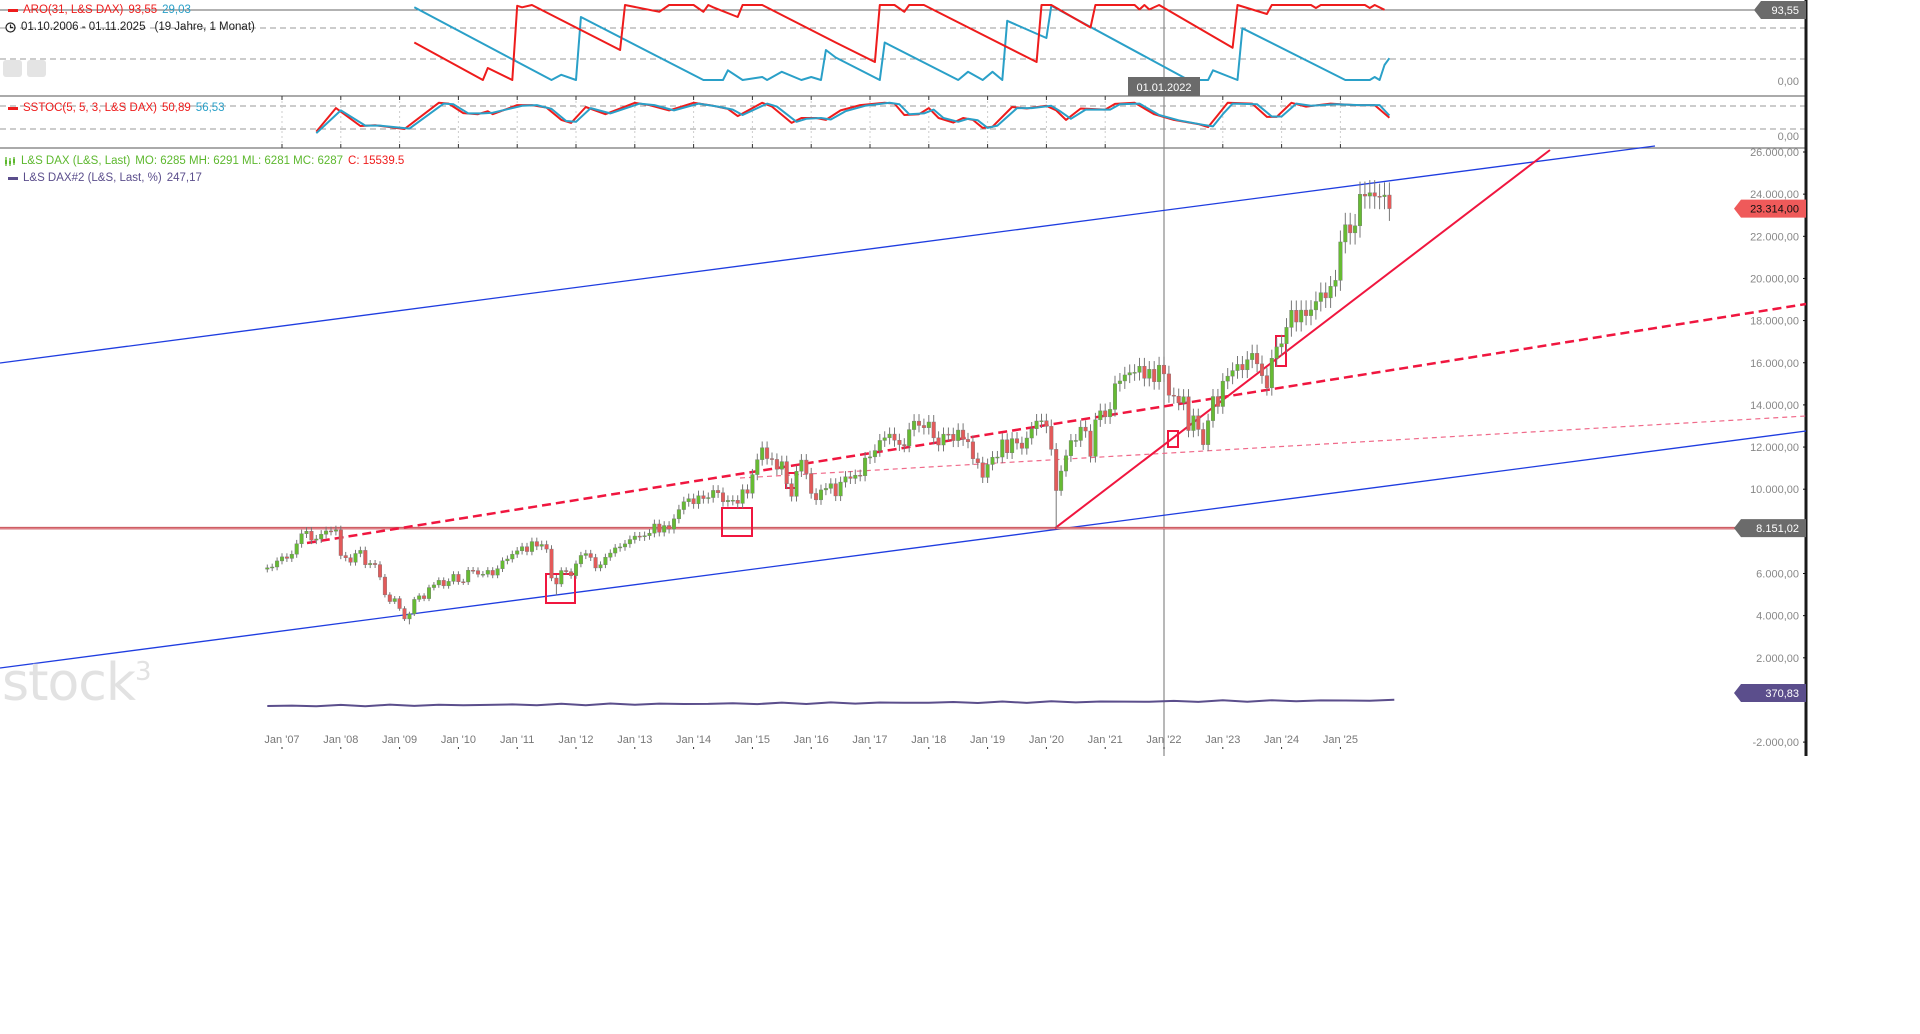 This screenshot has width=1920, height=1034. I want to click on last-price-tag, so click(1770, 208).